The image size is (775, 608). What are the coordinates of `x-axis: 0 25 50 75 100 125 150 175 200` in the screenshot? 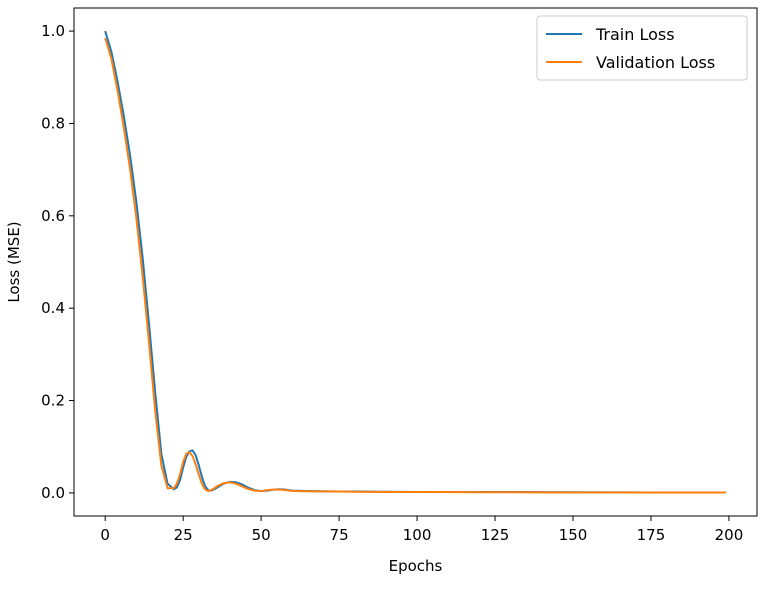 It's located at (421, 530).